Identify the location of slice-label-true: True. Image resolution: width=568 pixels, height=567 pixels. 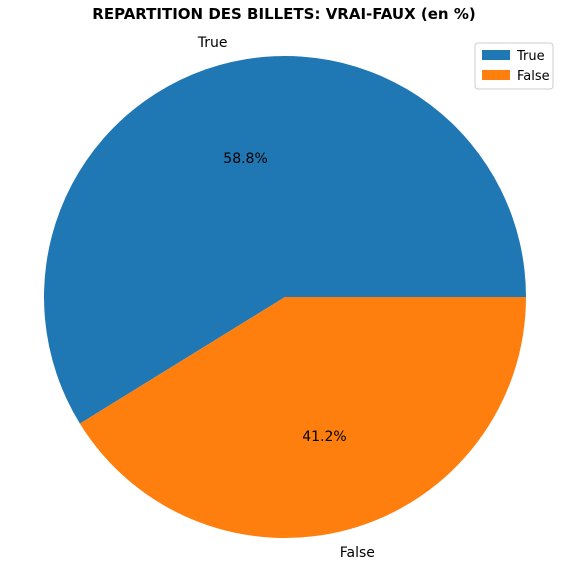
(212, 43).